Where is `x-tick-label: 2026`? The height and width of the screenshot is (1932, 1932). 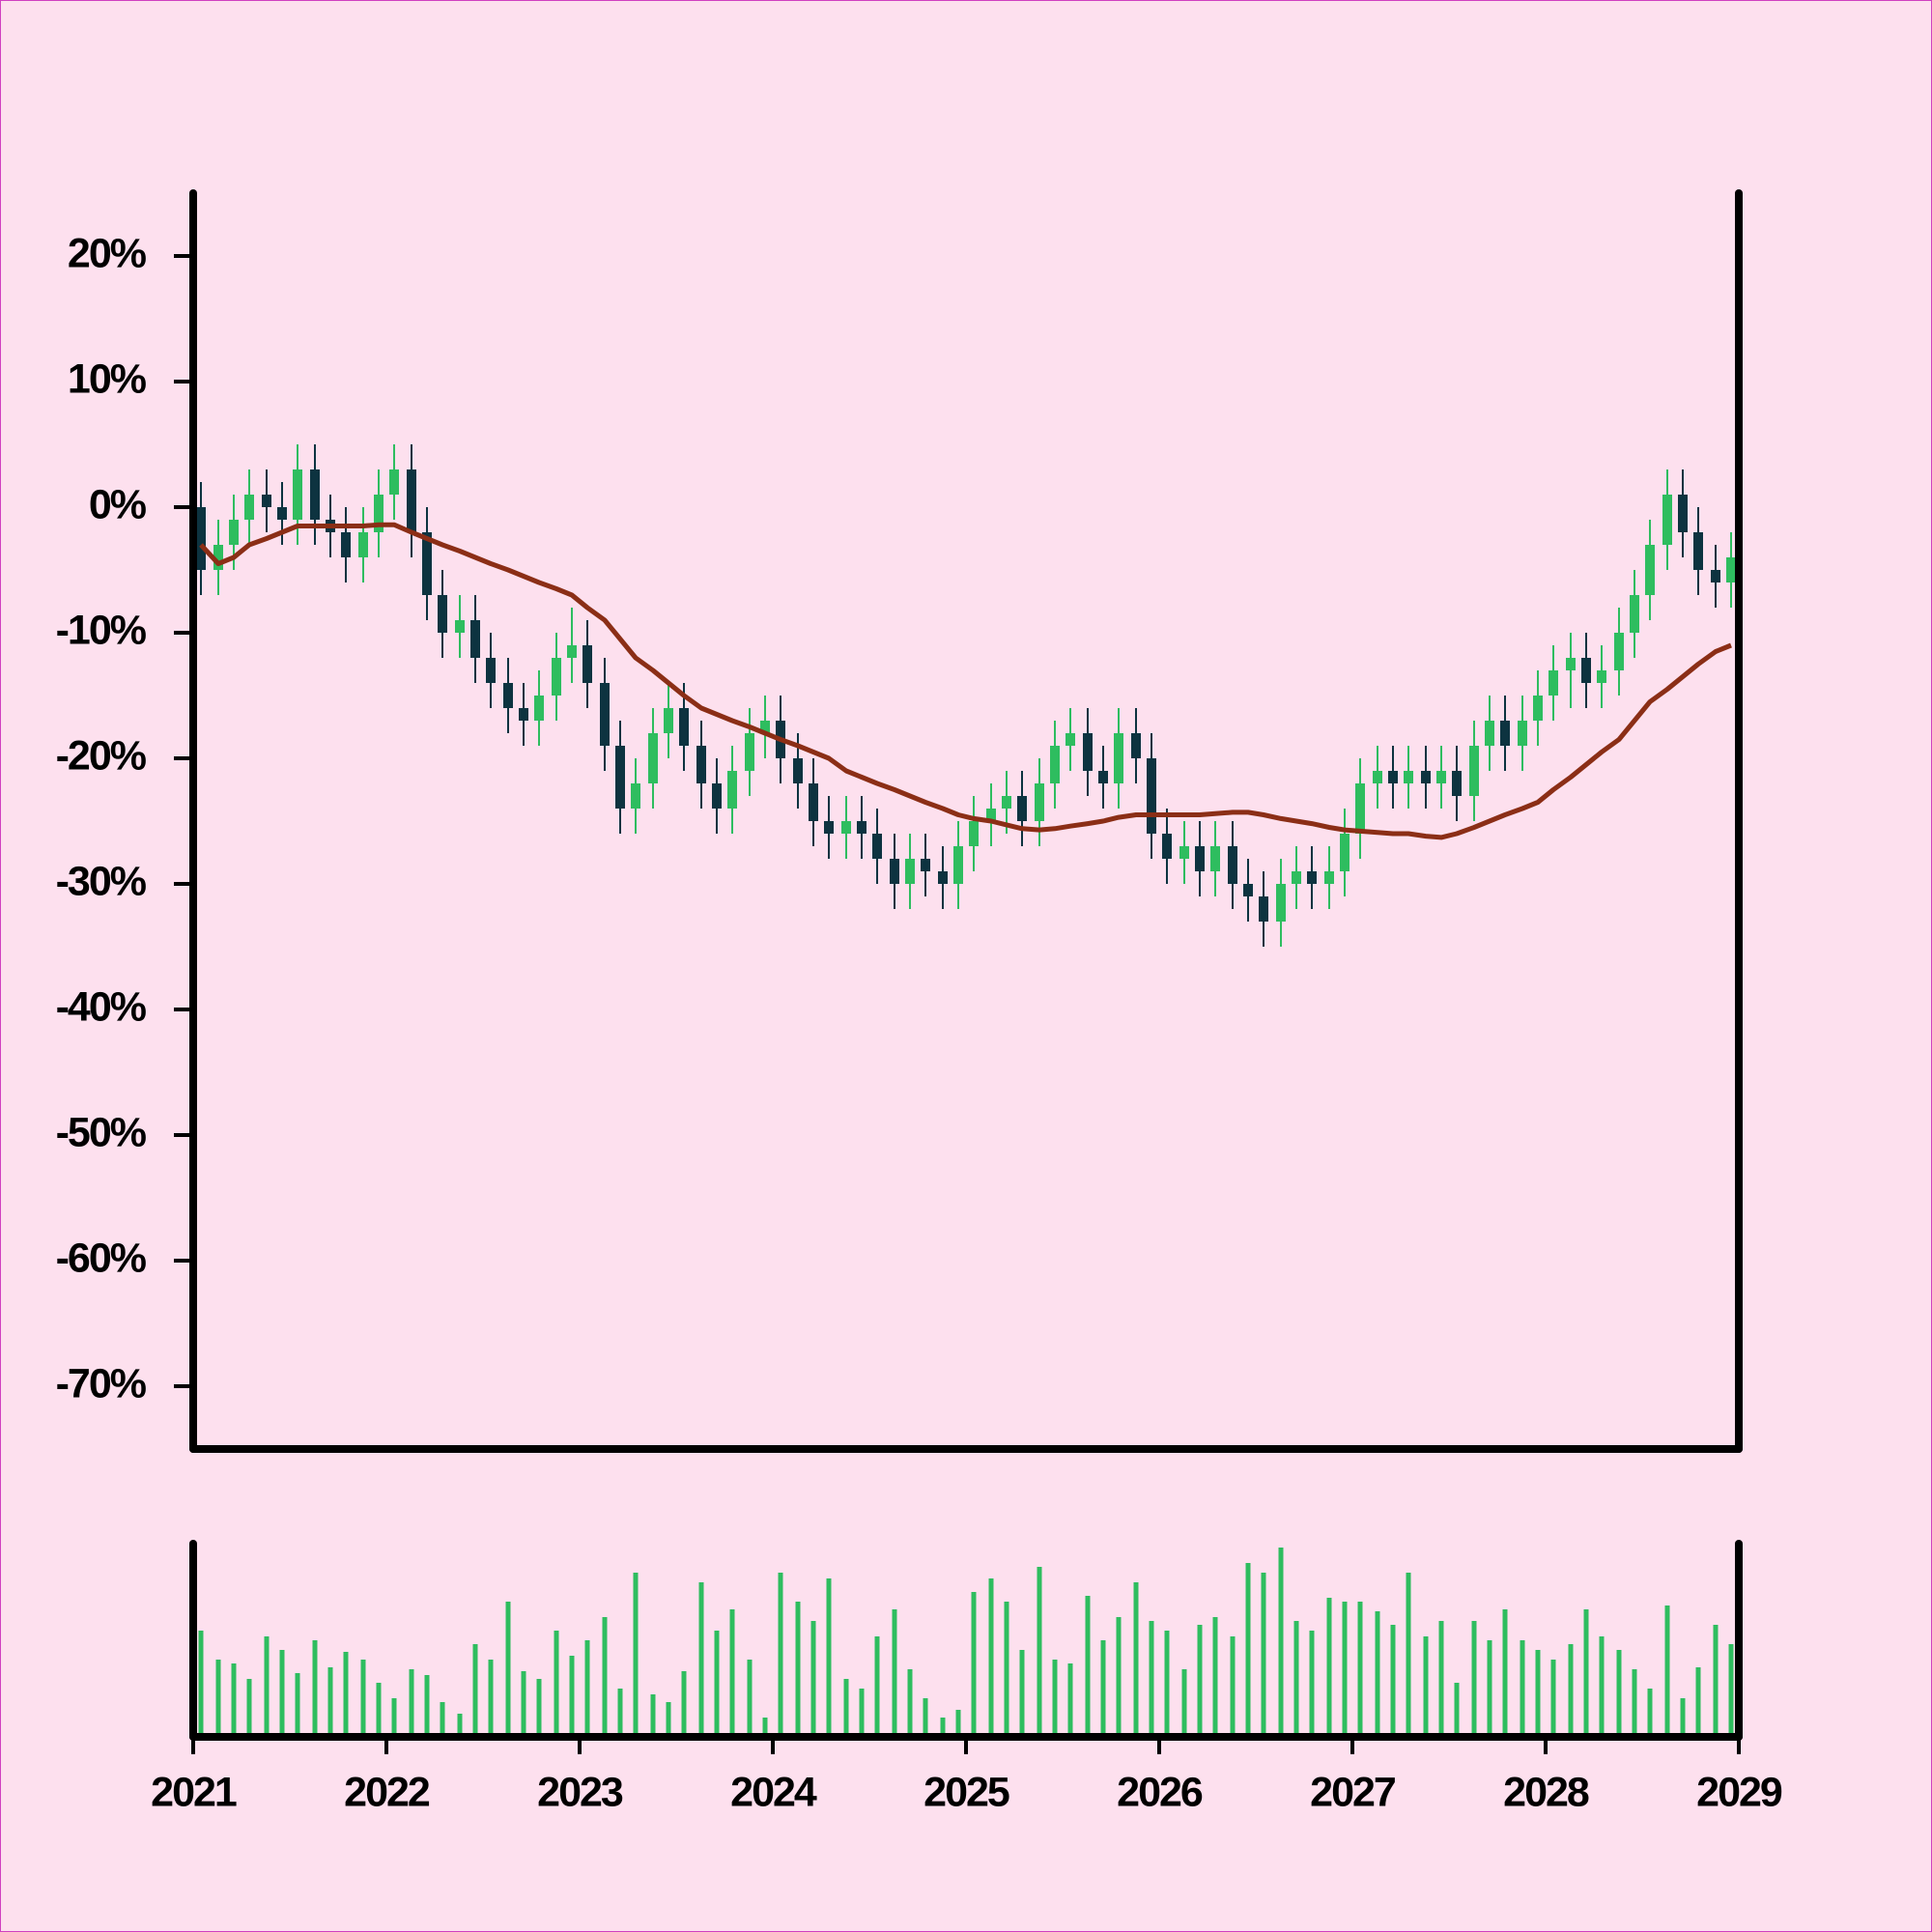
x-tick-label: 2026 is located at coordinates (1160, 1792).